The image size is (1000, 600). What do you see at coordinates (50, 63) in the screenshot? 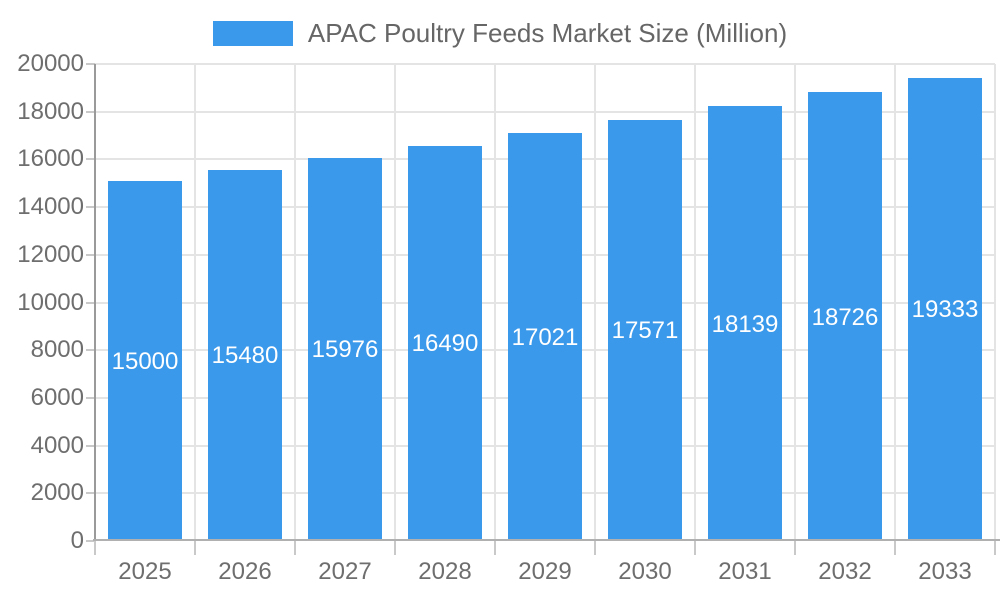
I see `y-axis-tick-label: 20000` at bounding box center [50, 63].